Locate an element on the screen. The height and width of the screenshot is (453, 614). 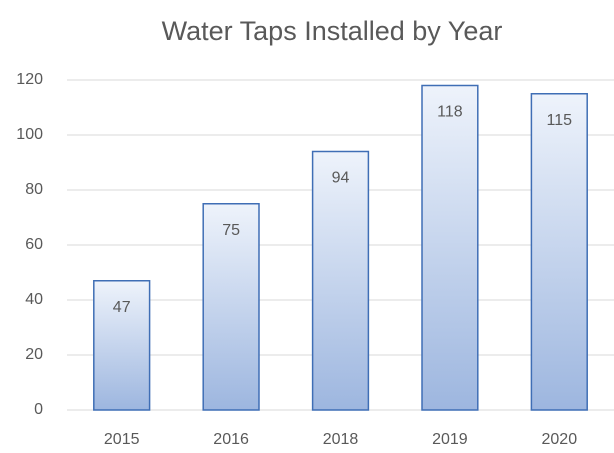
x-tick-label: 2016 is located at coordinates (231, 439).